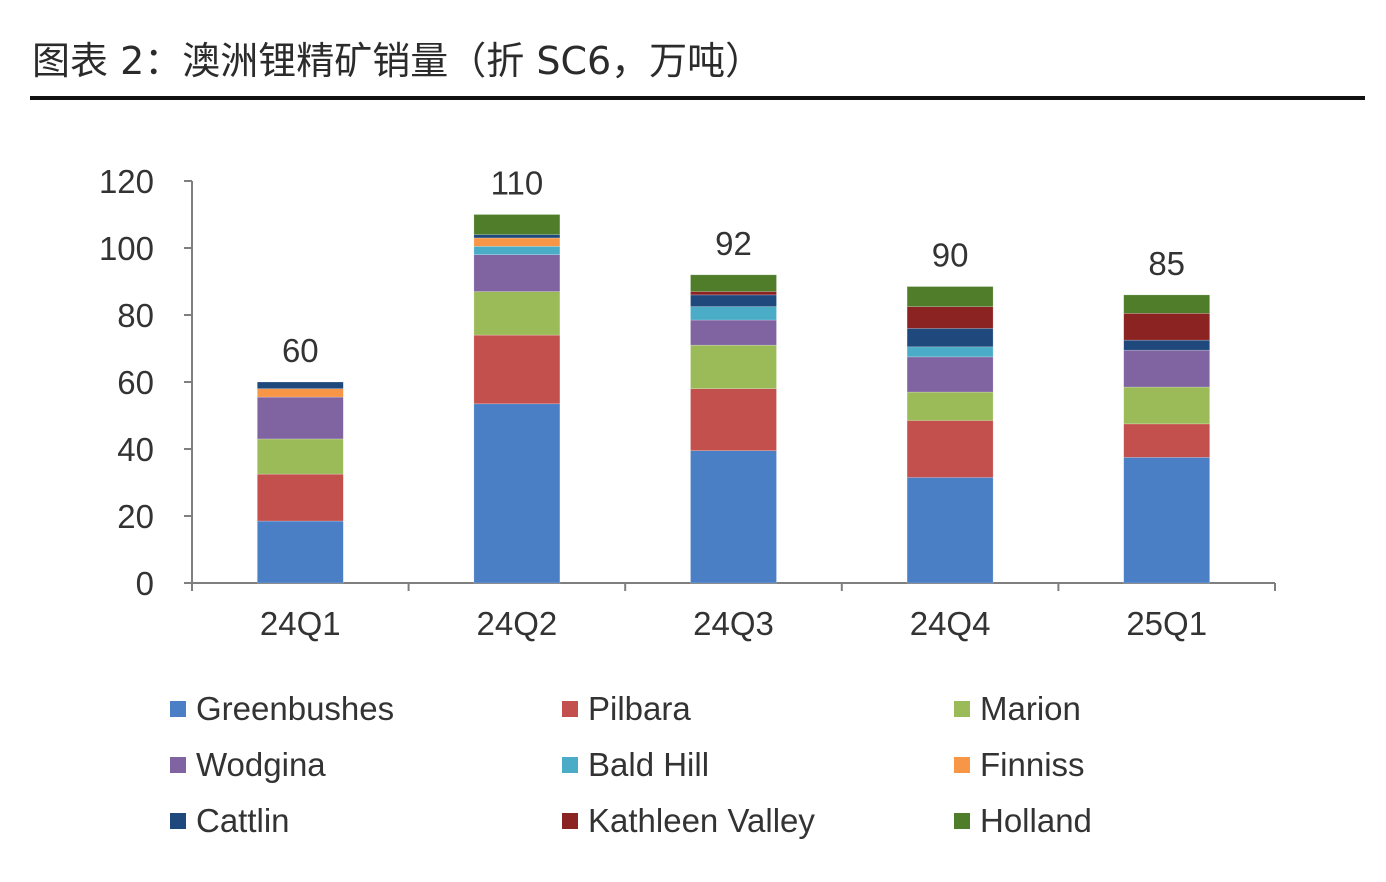 This screenshot has height=882, width=1386. I want to click on legend-label-bald-hill: Bald Hill, so click(649, 764).